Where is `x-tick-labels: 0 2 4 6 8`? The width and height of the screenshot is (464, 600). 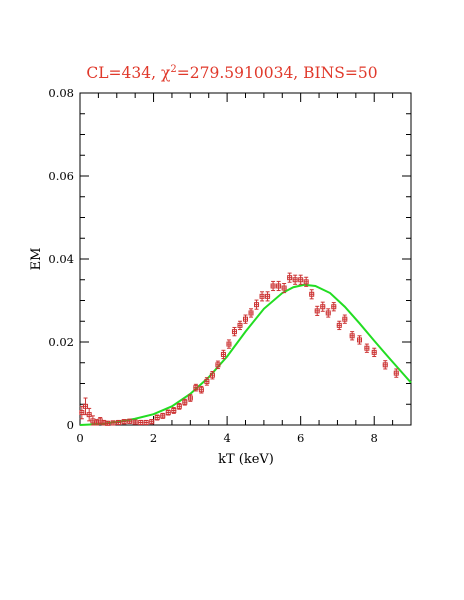
x-tick-labels: 0 2 4 6 8 is located at coordinates (227, 438).